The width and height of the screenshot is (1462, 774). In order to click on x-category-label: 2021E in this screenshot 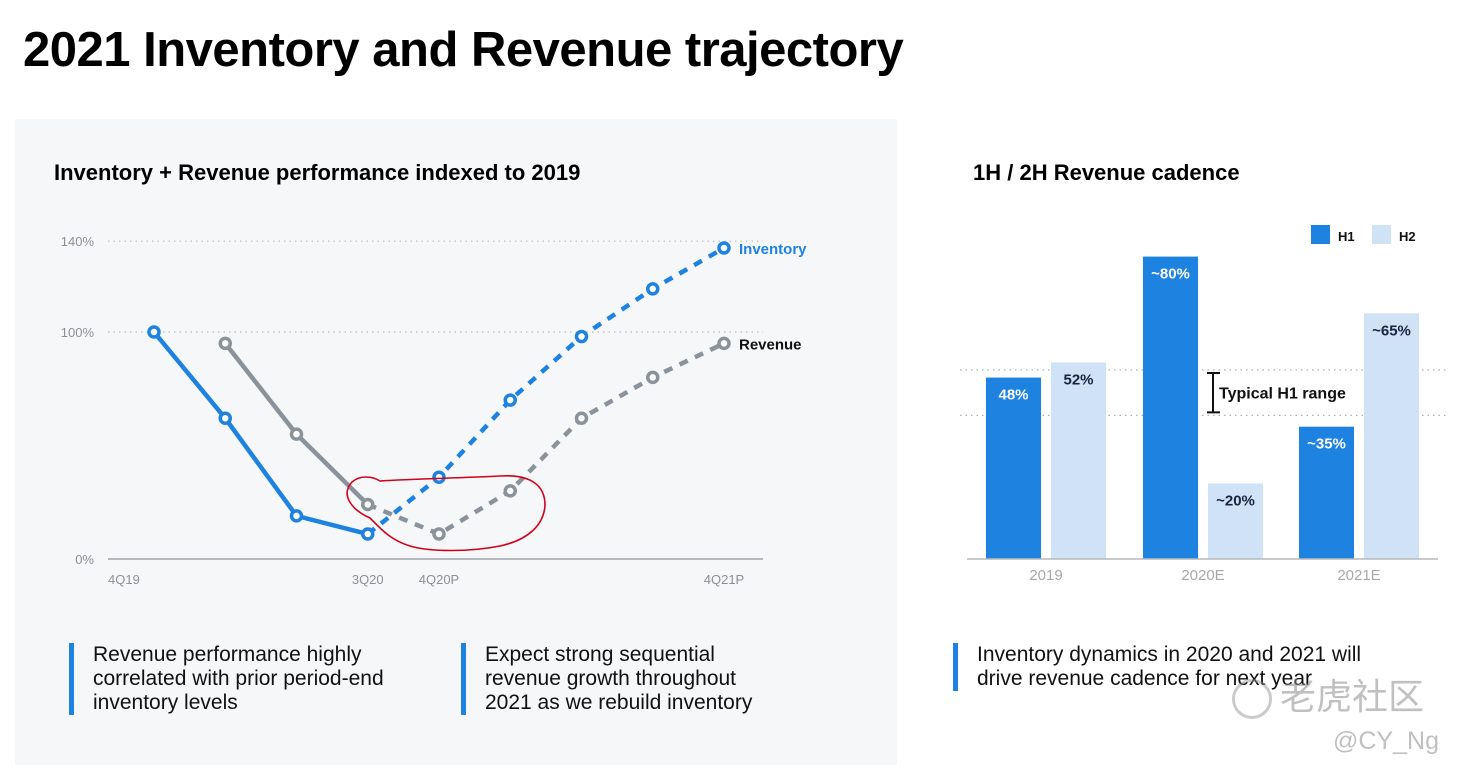, I will do `click(1358, 575)`.